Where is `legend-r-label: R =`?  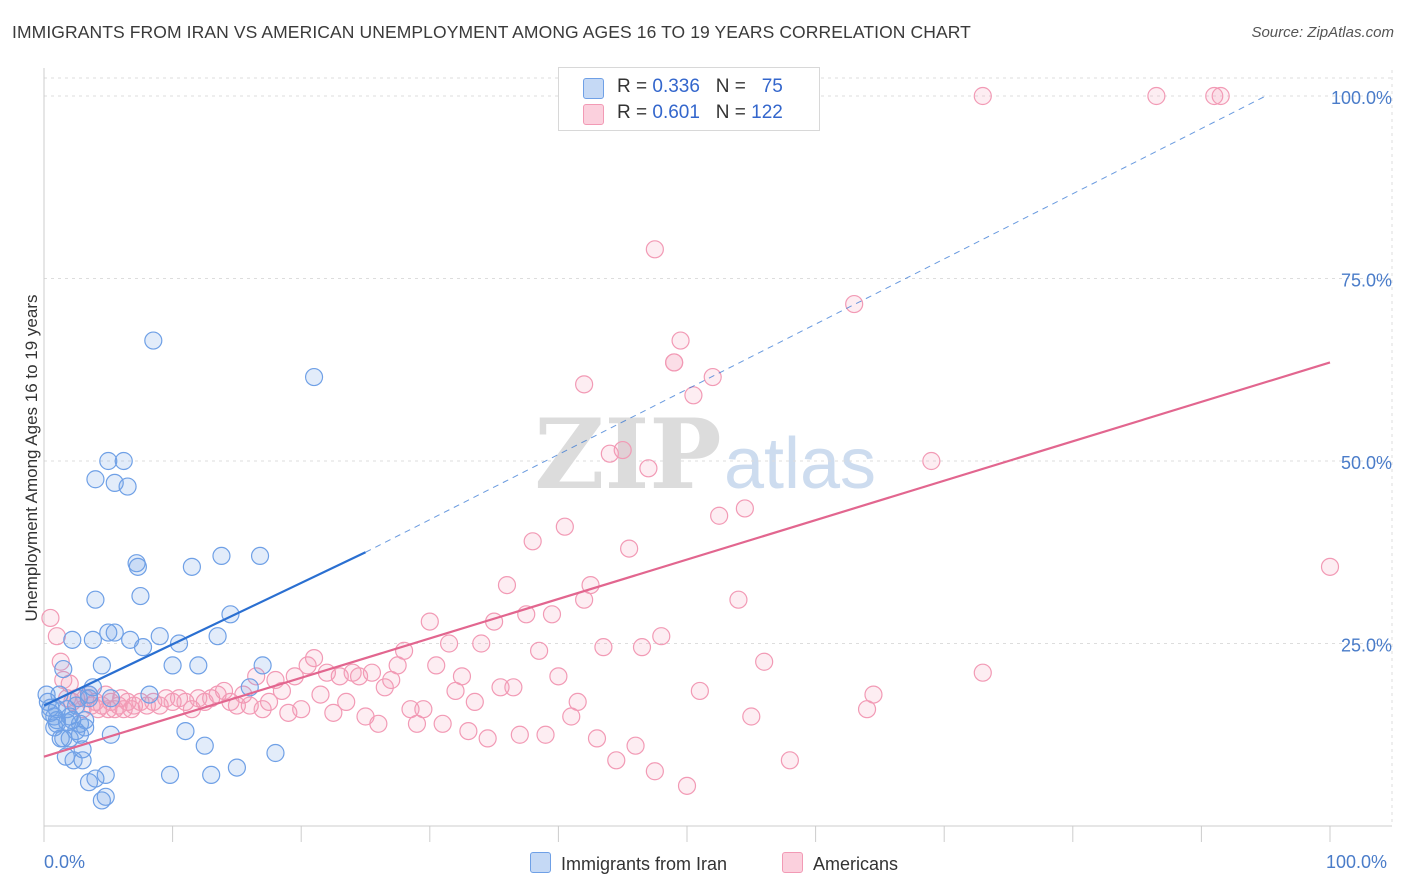
legend-r-label: R = is located at coordinates (635, 86).